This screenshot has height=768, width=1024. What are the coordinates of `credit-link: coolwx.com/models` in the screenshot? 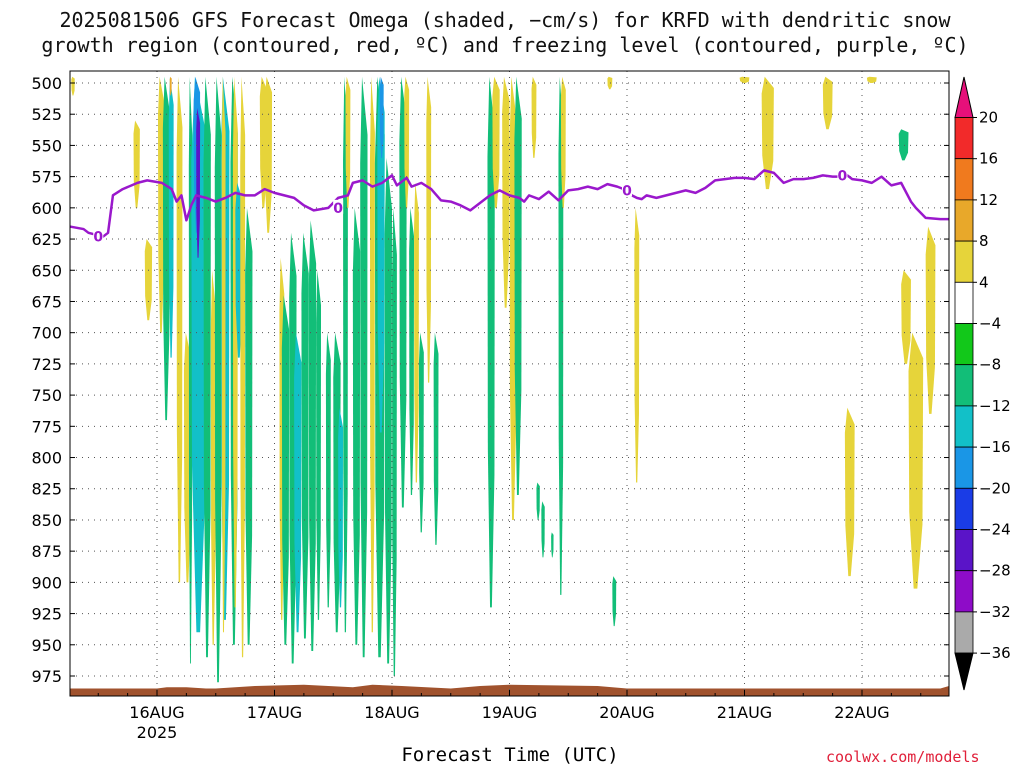 It's located at (903, 757).